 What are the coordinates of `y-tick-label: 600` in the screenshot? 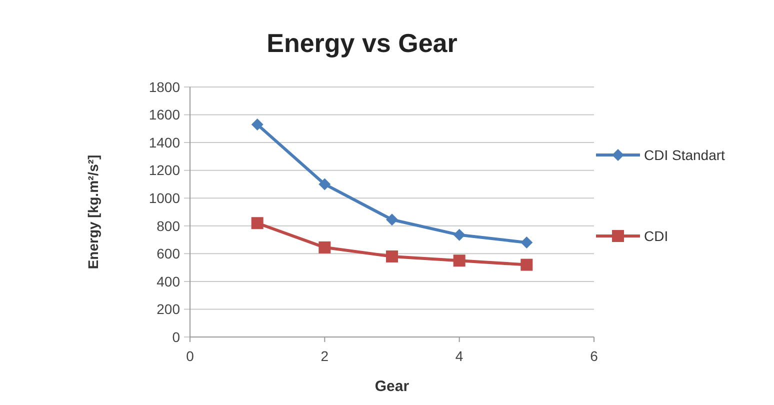 It's located at (168, 254).